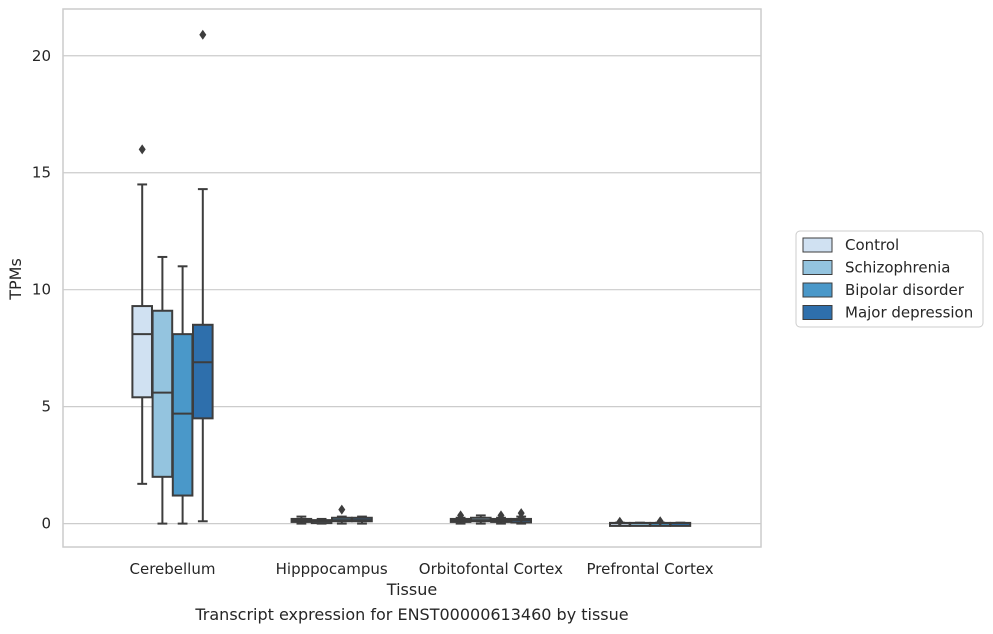 The height and width of the screenshot is (634, 993). I want to click on x-tick-label: Prefrontal Cortex, so click(649, 569).